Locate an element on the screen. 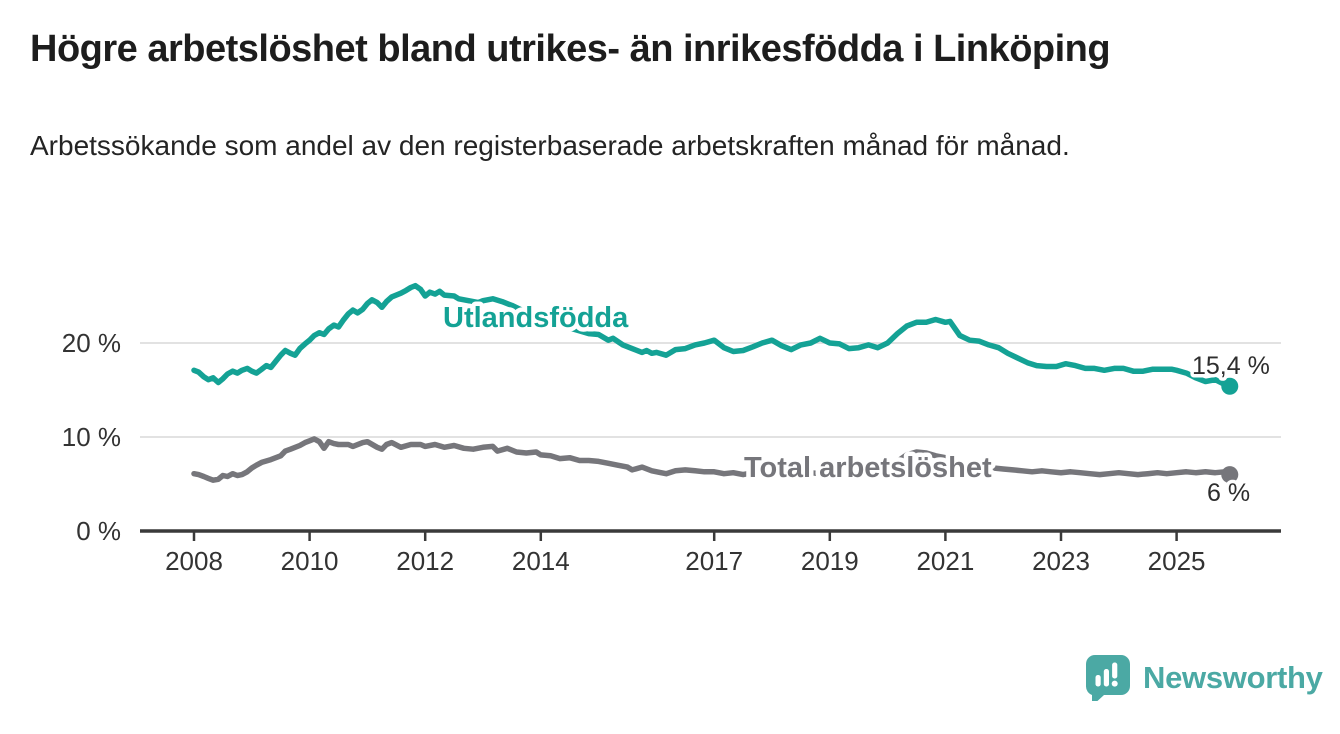 The height and width of the screenshot is (734, 1340). series-end-dot-total is located at coordinates (1230, 475).